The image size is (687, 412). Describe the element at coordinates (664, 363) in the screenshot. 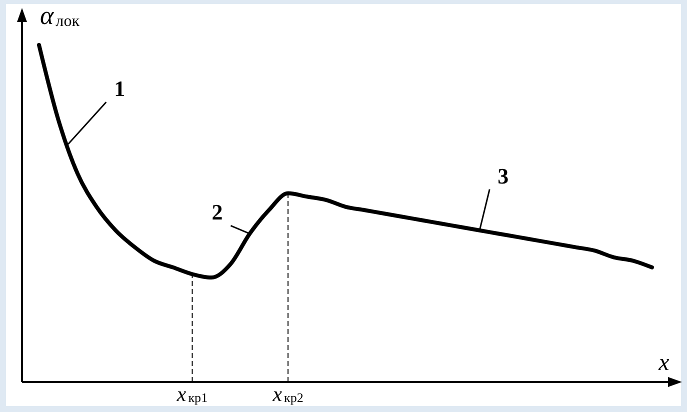

I see `x-axis-title: x` at that location.